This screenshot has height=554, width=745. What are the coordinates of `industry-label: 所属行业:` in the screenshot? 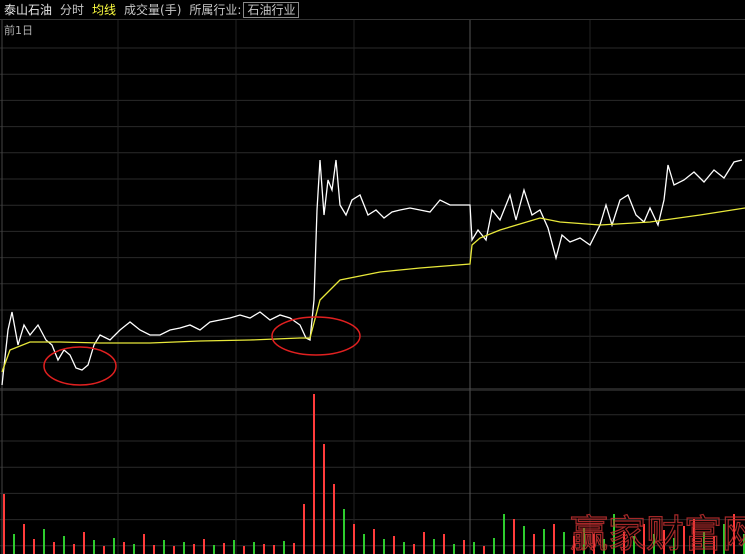 It's located at (215, 10).